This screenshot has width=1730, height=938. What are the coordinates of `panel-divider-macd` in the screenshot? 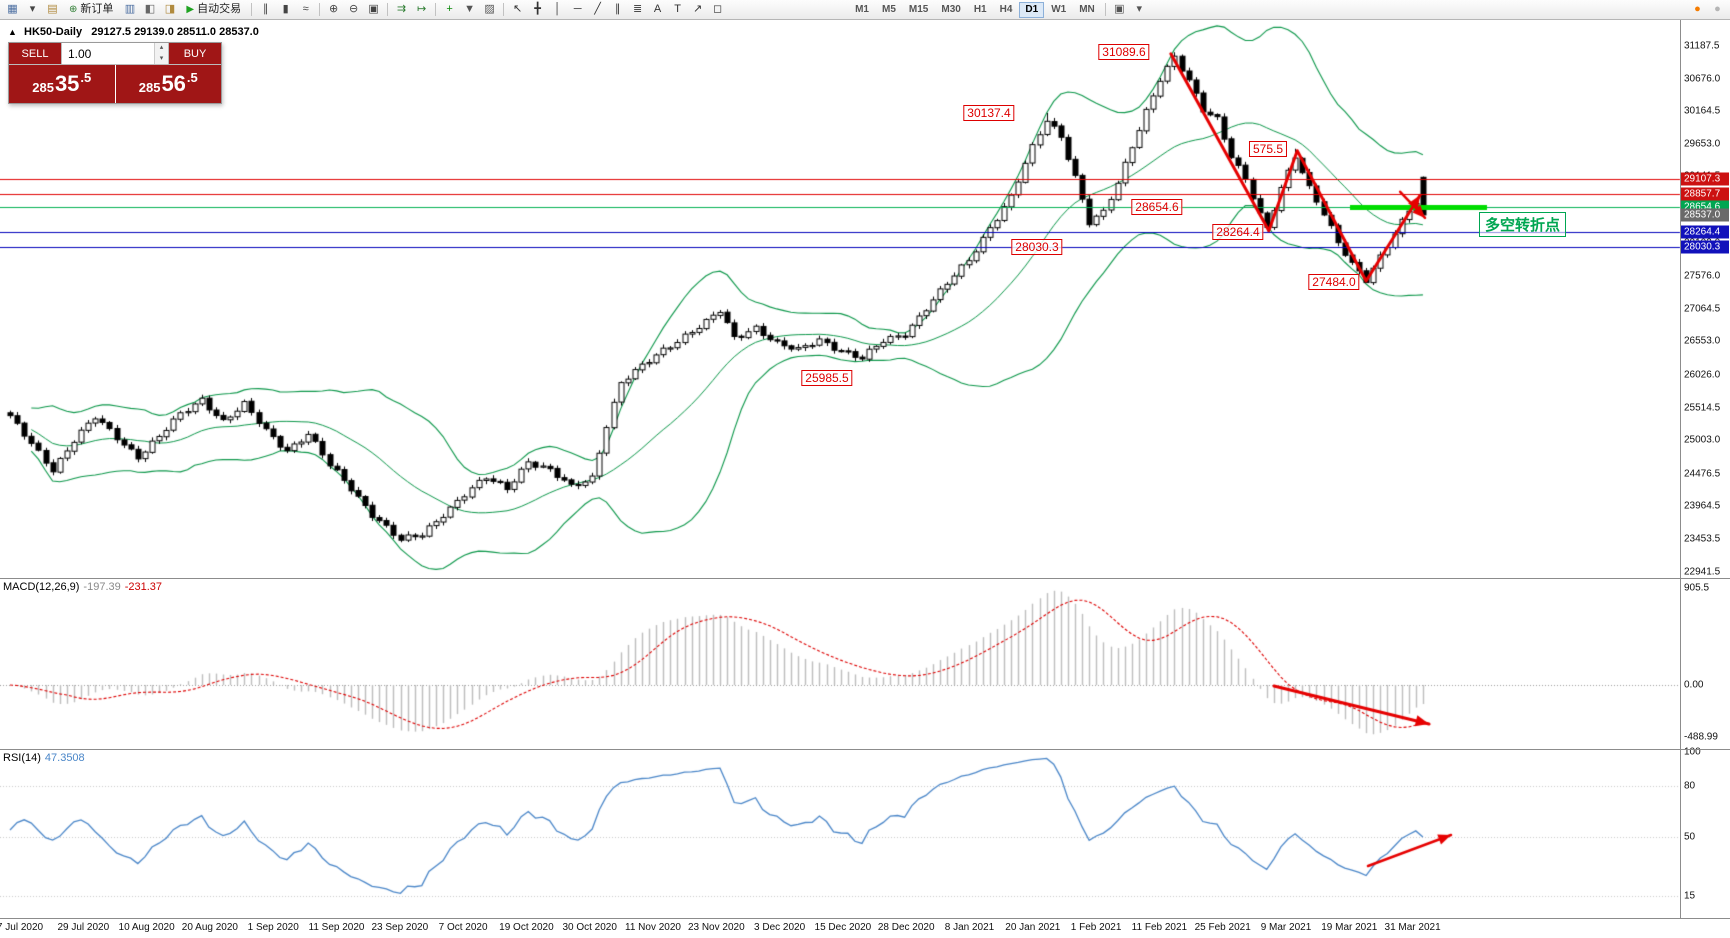 It's located at (865, 578).